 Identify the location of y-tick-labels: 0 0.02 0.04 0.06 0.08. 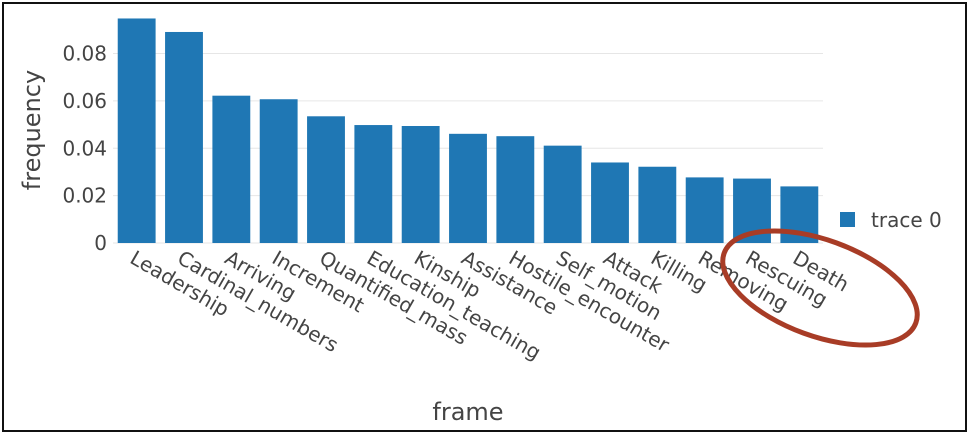
(84, 148).